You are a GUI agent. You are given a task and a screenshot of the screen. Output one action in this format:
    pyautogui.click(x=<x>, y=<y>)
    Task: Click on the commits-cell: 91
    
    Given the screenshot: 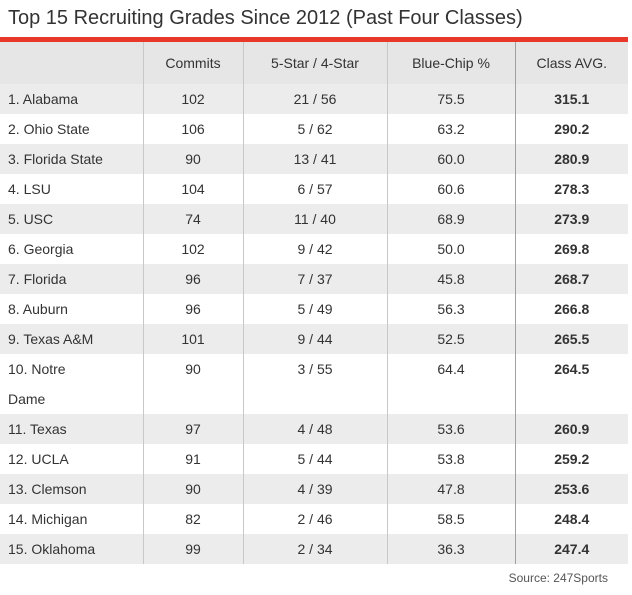 What is the action you would take?
    pyautogui.click(x=192, y=459)
    